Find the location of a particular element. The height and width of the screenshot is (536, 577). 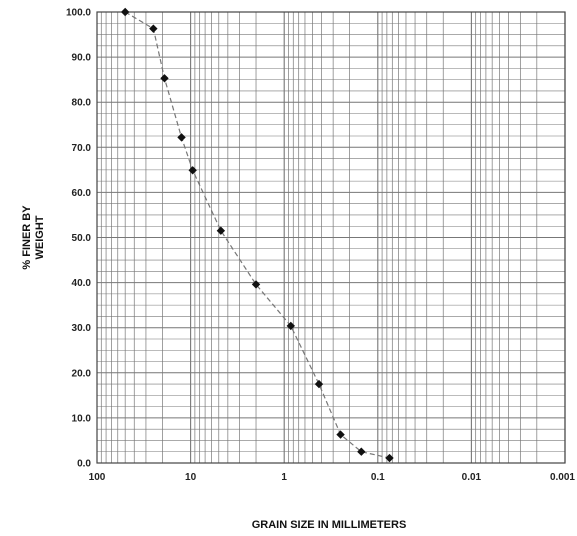

x-tick-label: 0.01 is located at coordinates (472, 477).